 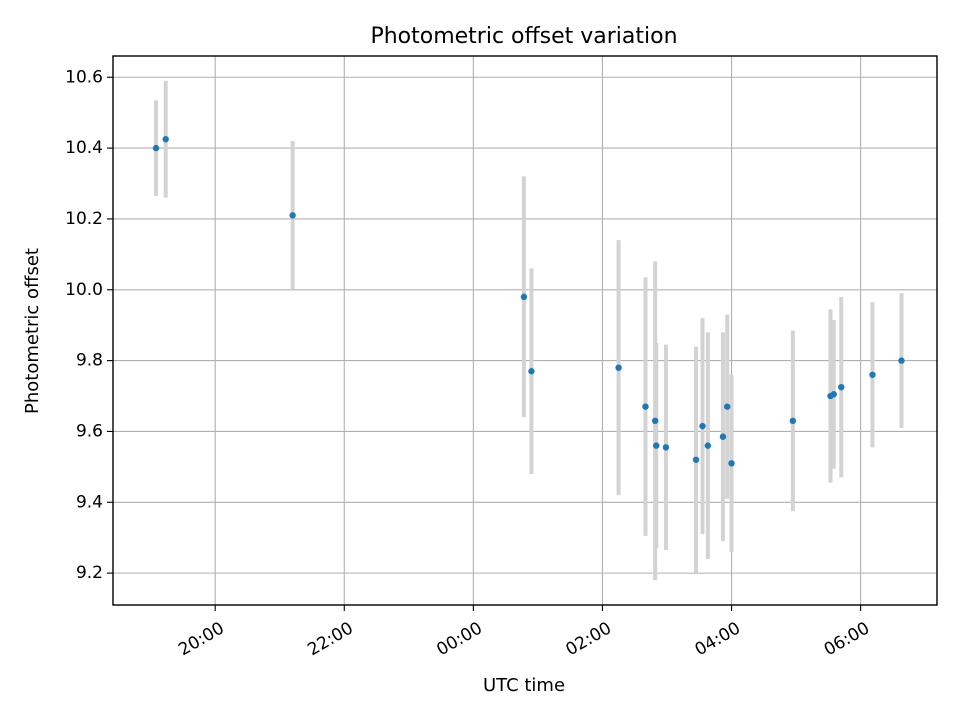 What do you see at coordinates (89, 325) in the screenshot?
I see `y-axis-ticks: 9.2 9.4 9.6 9.8 10.0 10.2 10.4 10.6` at bounding box center [89, 325].